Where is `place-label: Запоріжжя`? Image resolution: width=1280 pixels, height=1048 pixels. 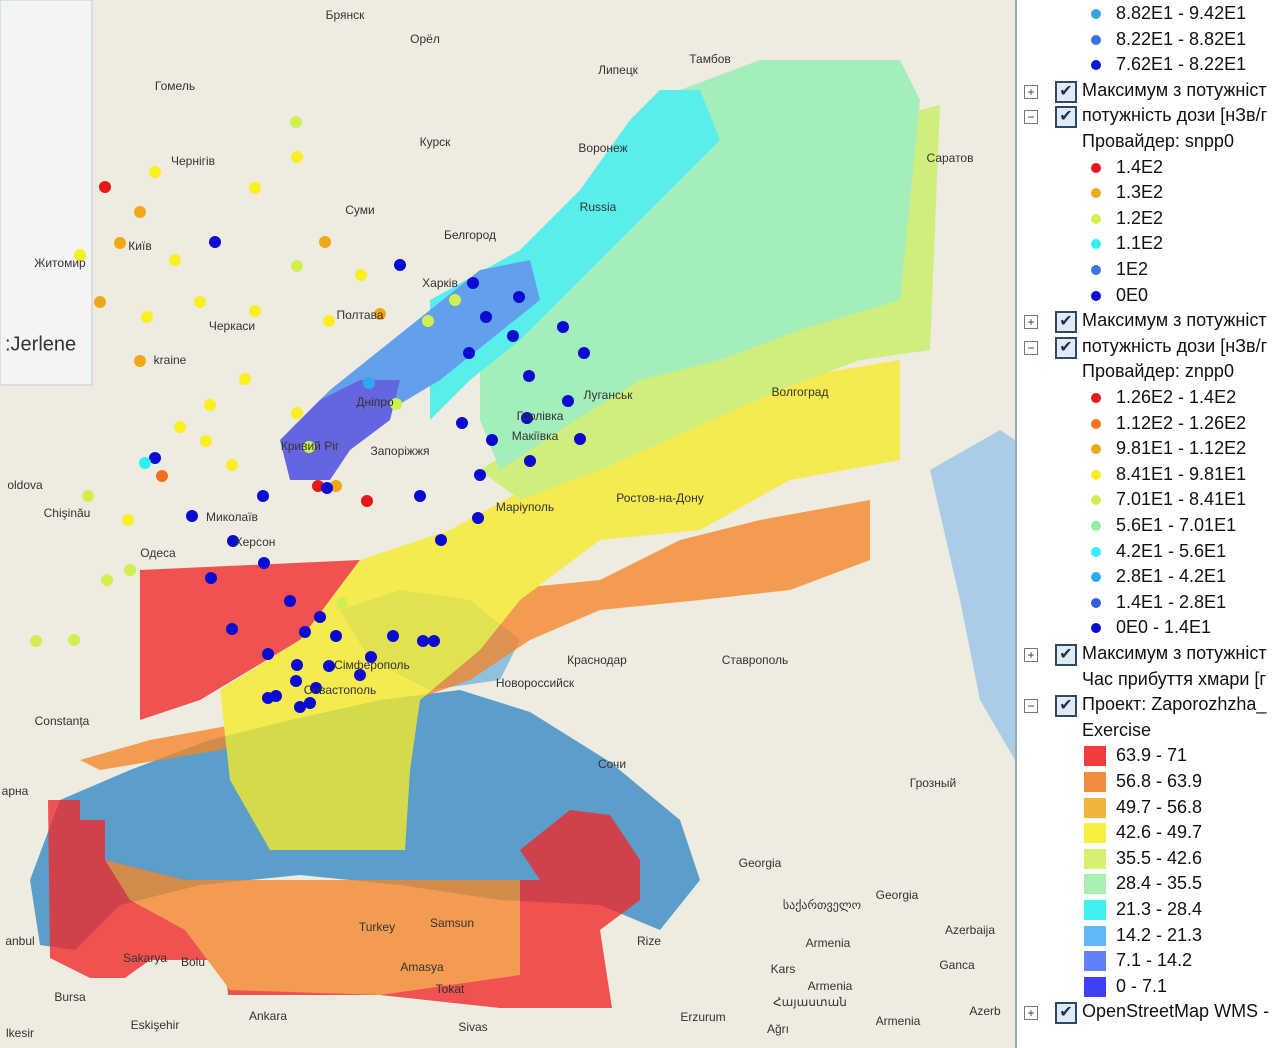 place-label: Запоріжжя is located at coordinates (400, 451).